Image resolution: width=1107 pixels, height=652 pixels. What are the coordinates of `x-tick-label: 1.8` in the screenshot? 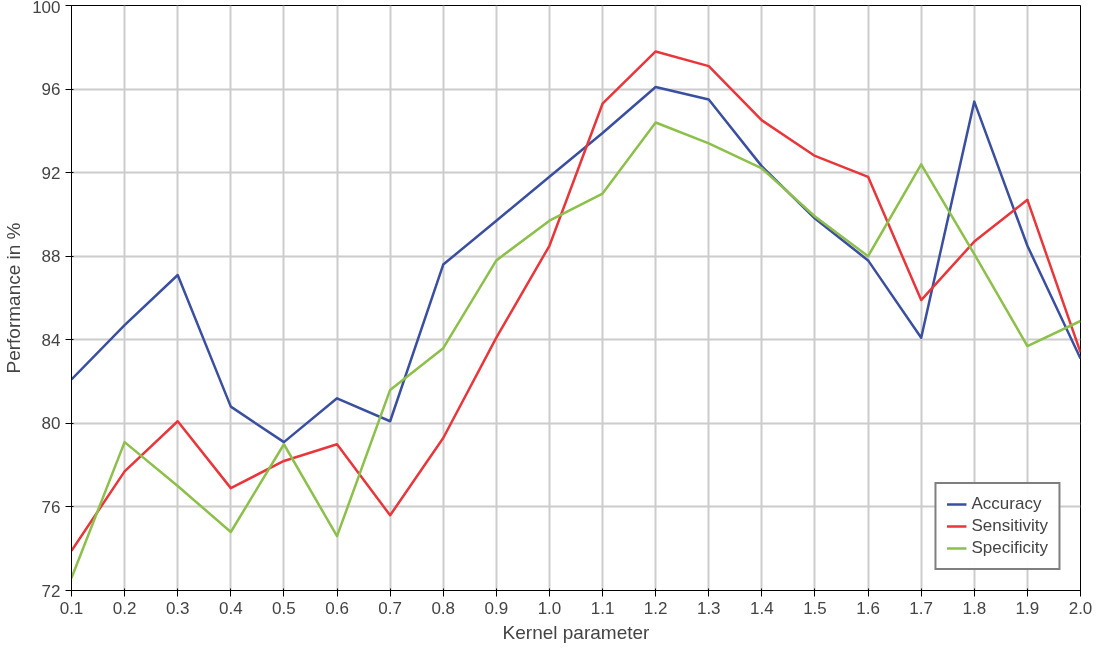 It's located at (974, 608).